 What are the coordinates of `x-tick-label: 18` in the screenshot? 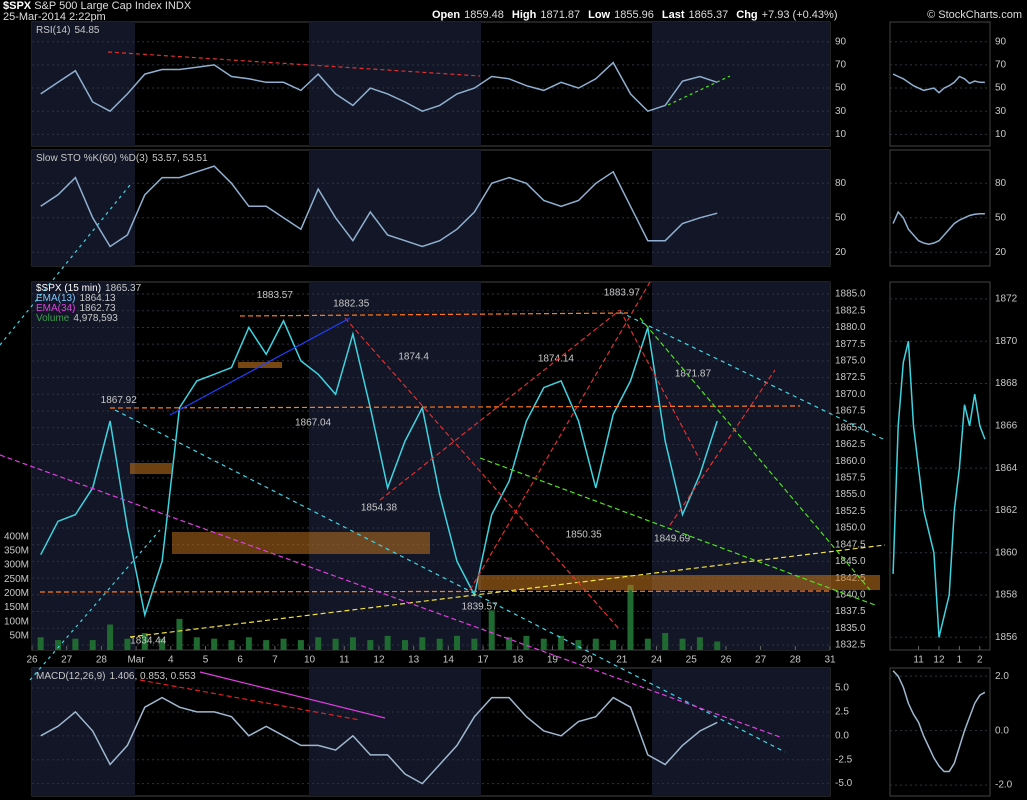 It's located at (518, 660).